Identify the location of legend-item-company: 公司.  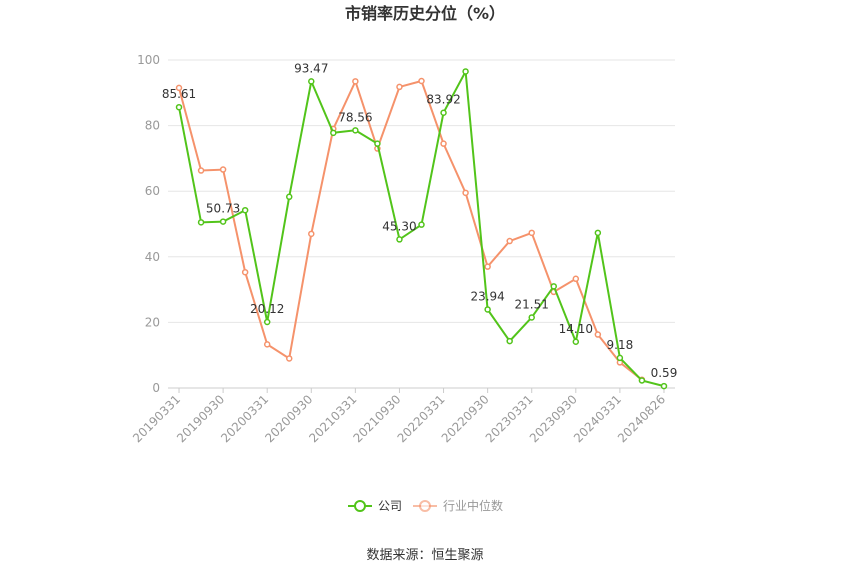
(375, 506).